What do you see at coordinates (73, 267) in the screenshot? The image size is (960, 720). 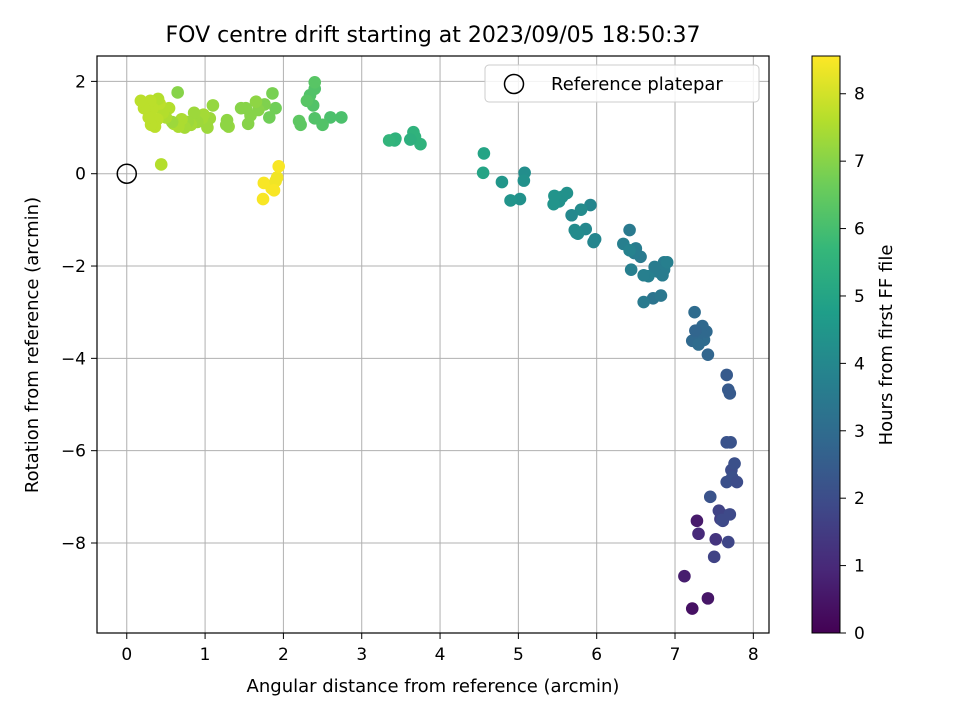 I see `y-tick-label: −2` at bounding box center [73, 267].